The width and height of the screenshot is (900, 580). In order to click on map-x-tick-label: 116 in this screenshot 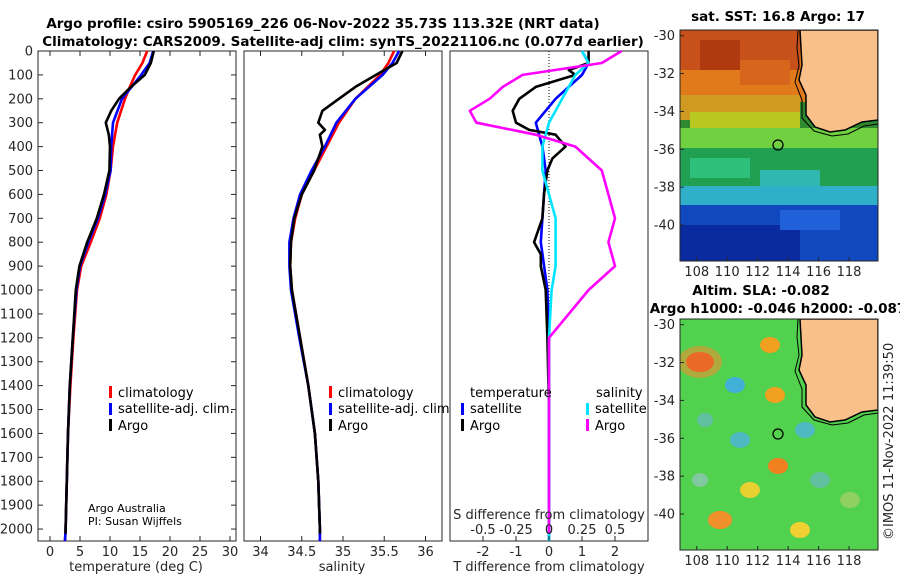, I will do `click(818, 561)`.